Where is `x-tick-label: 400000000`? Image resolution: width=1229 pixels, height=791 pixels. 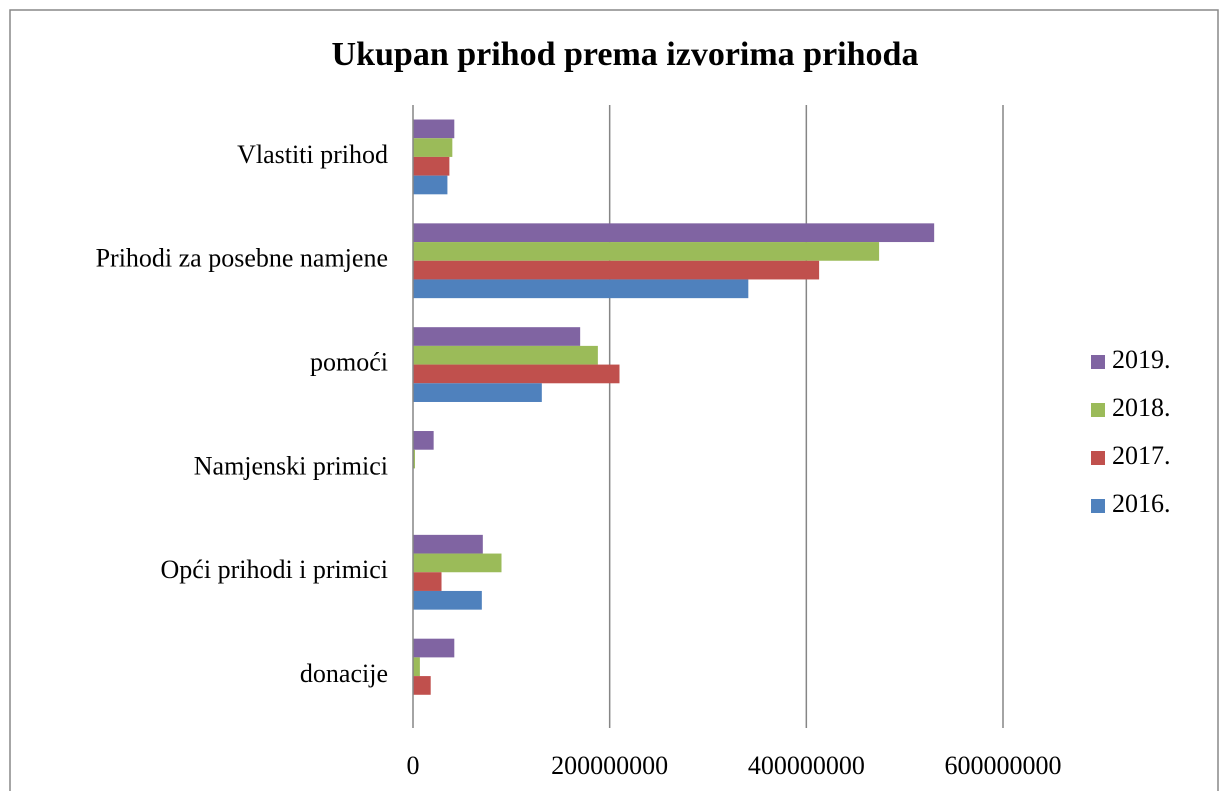
x-tick-label: 400000000 is located at coordinates (806, 765).